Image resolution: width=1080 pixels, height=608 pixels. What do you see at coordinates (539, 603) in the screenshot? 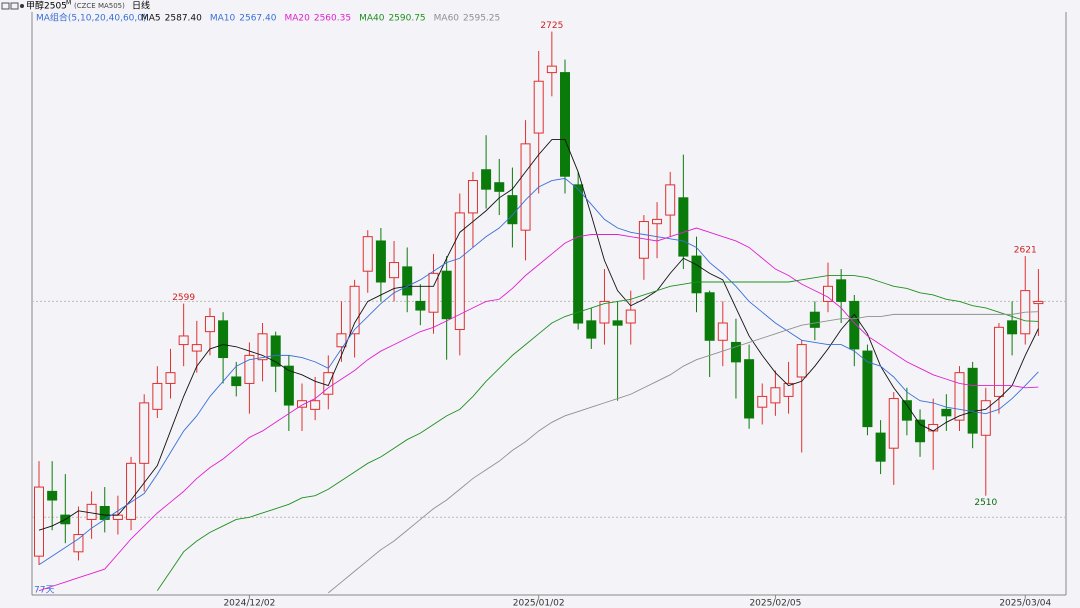
I see `x-tick-label: 2025/01/02` at bounding box center [539, 603].